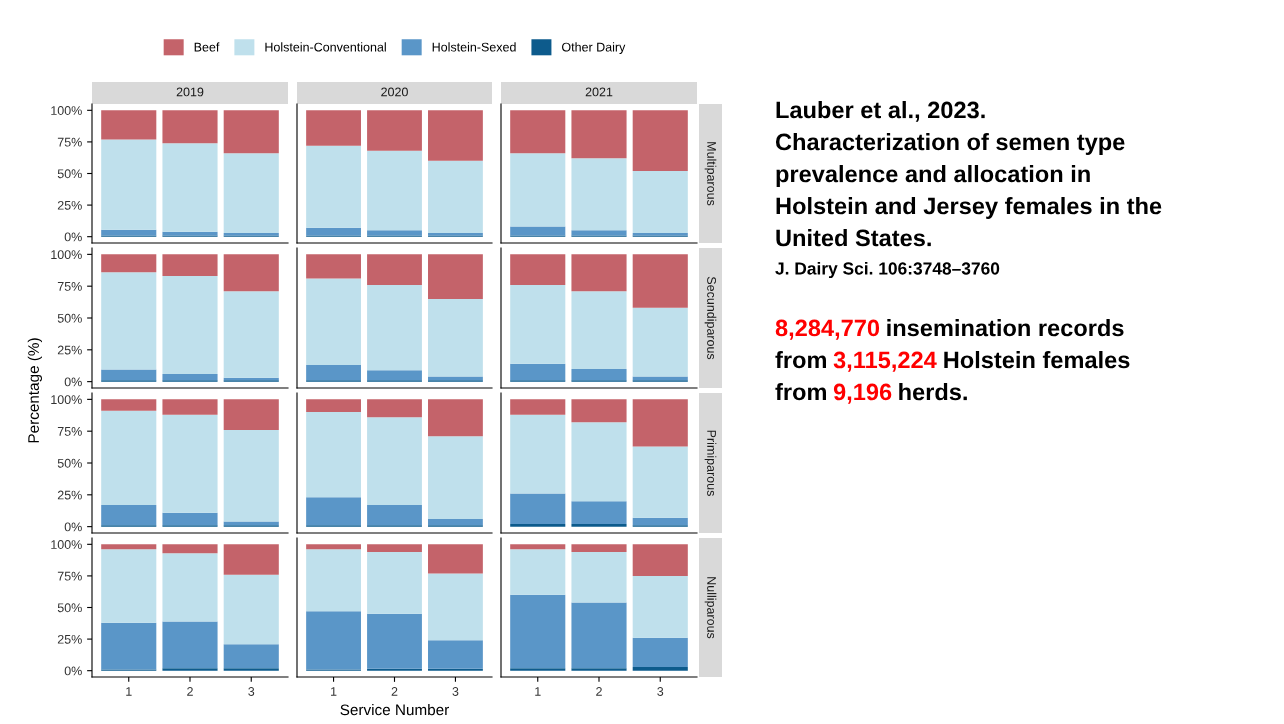  Describe the element at coordinates (933, 391) in the screenshot. I see `text: herds.` at that location.